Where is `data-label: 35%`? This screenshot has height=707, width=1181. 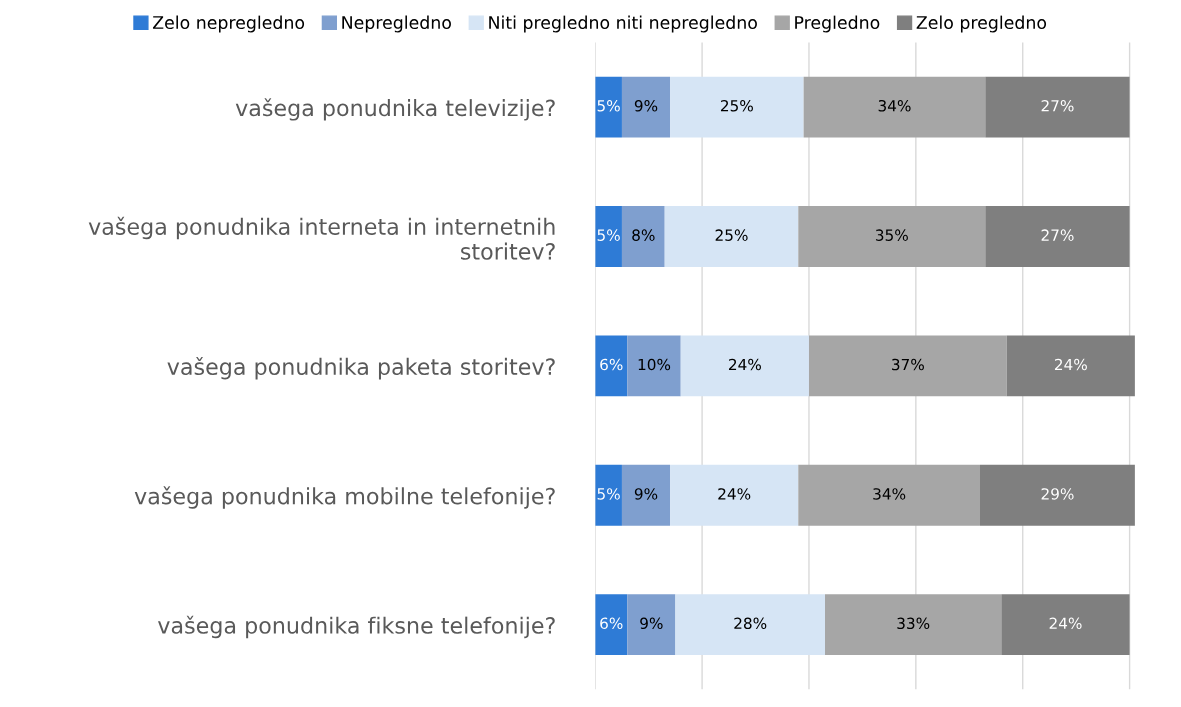
data-label: 35% is located at coordinates (891, 235).